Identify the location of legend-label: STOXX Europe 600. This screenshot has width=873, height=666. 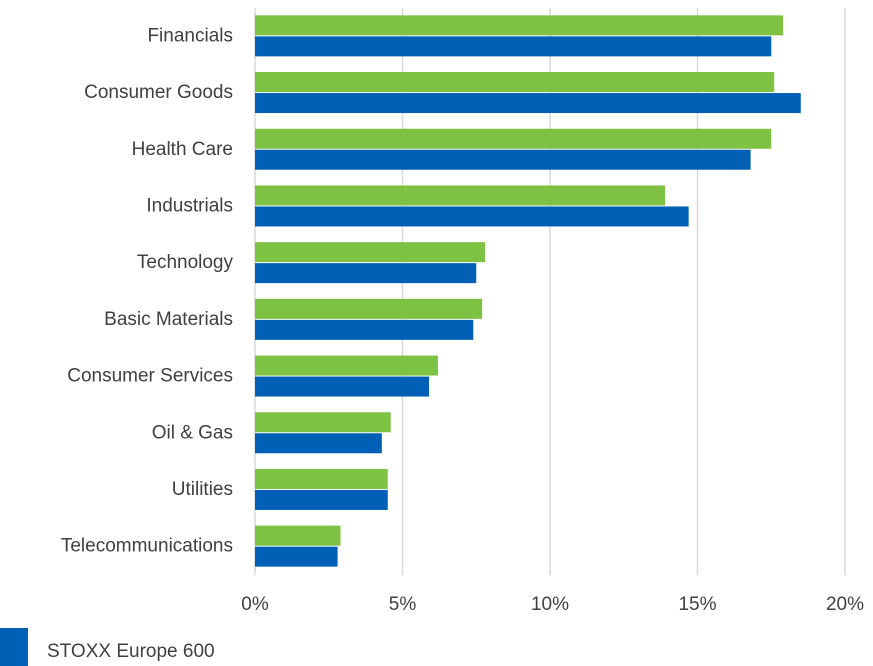
(131, 651).